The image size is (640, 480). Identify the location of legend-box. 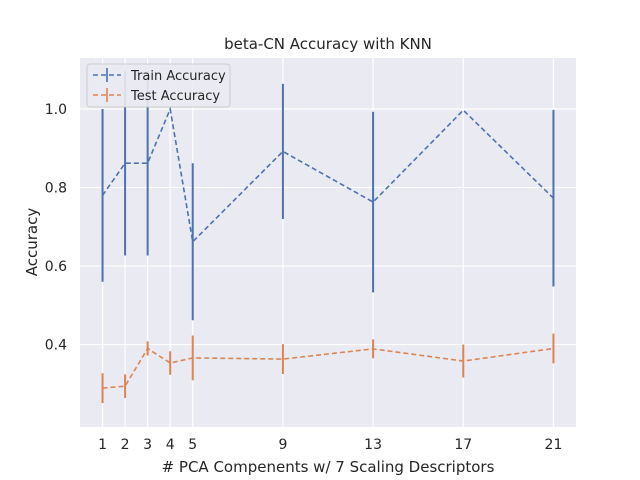
(158, 85).